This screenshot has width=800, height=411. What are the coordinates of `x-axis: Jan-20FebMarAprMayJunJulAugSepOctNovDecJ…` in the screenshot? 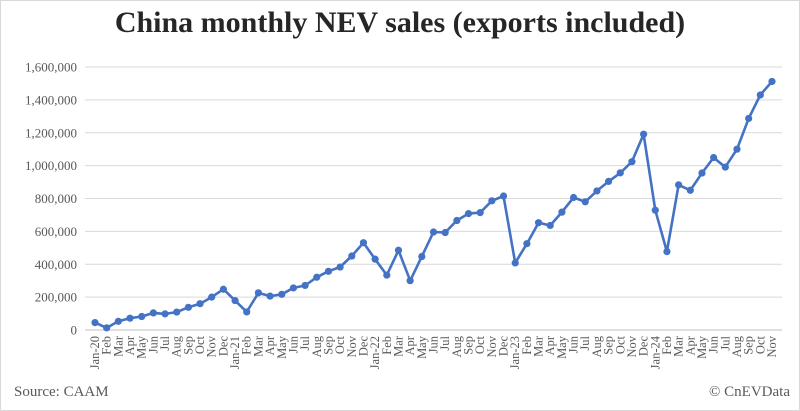 It's located at (433, 352).